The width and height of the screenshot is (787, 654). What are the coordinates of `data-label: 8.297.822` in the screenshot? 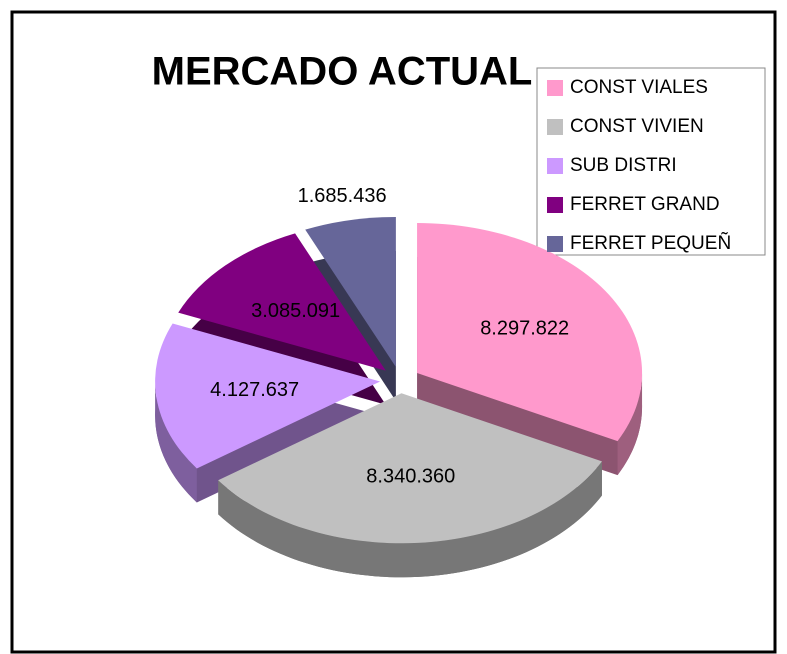 It's located at (524, 328).